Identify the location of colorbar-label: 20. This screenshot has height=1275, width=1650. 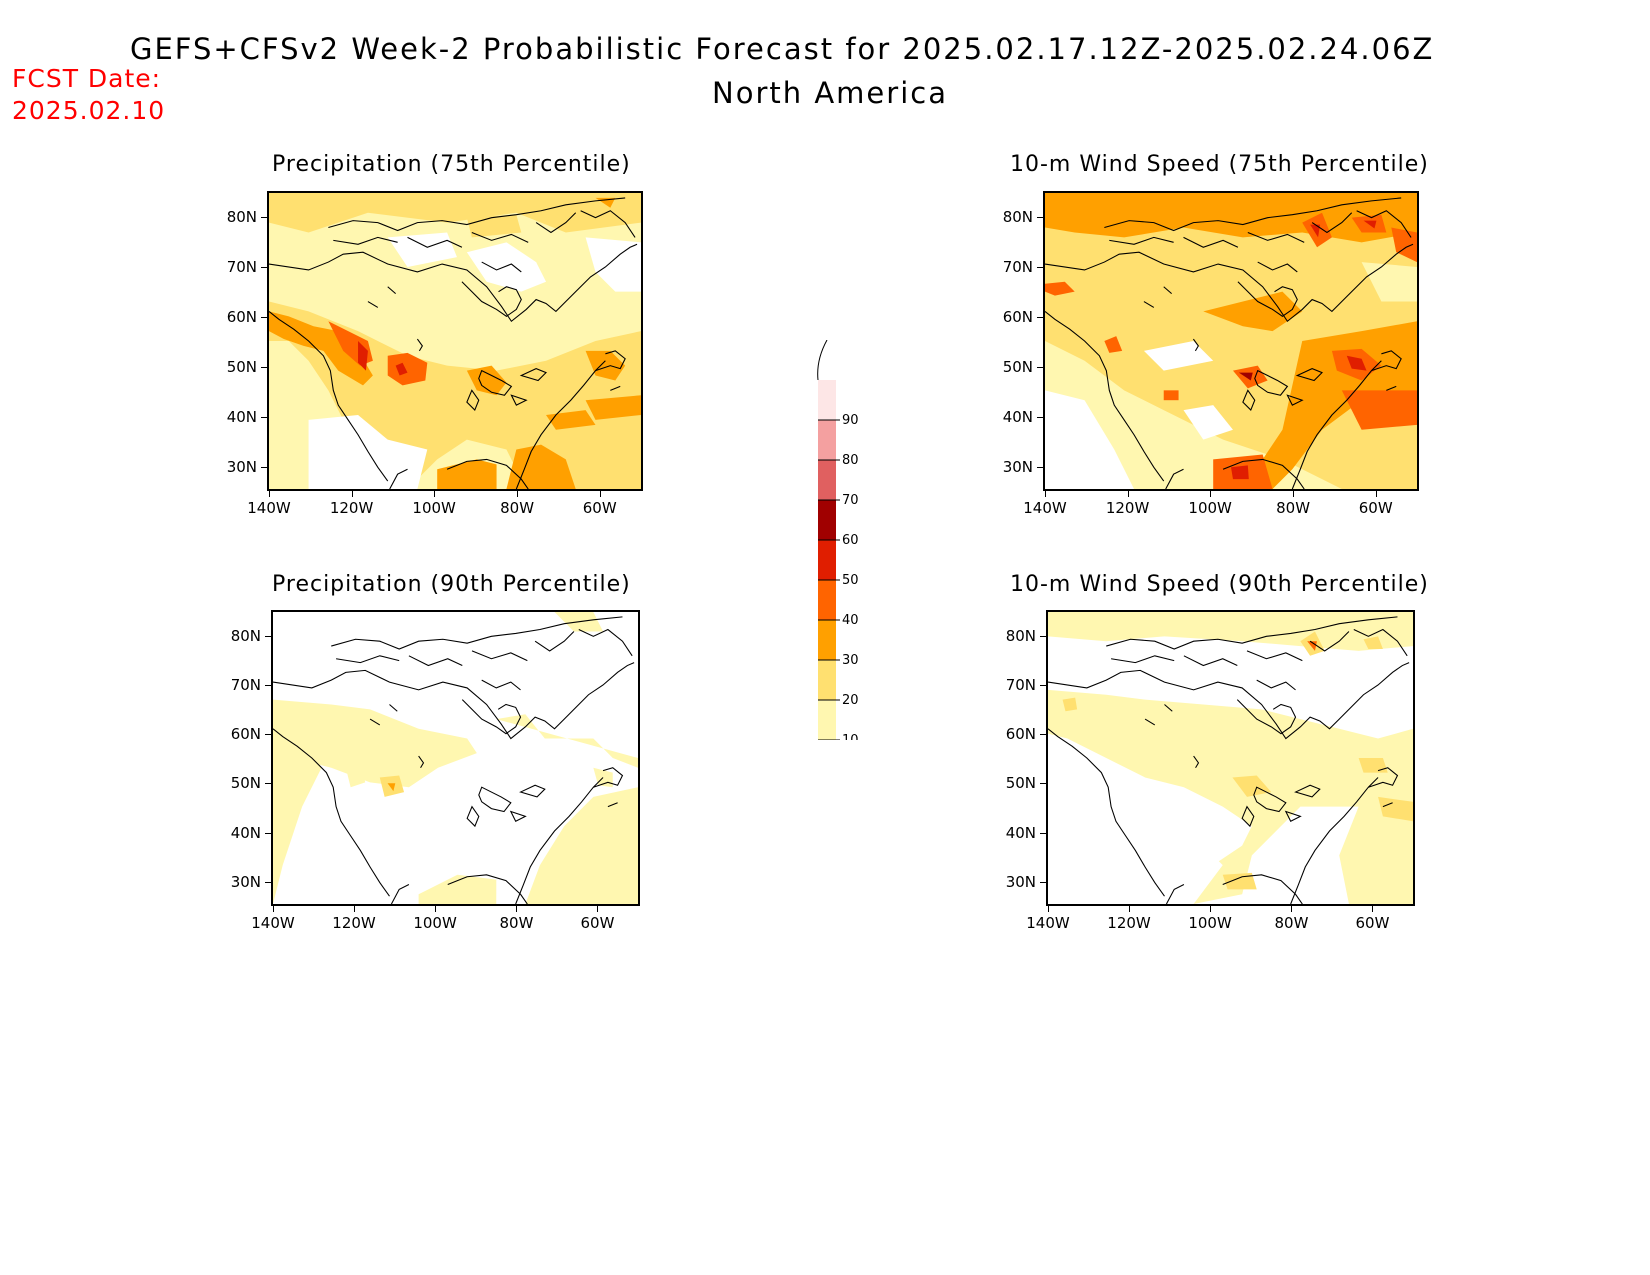
(850, 700).